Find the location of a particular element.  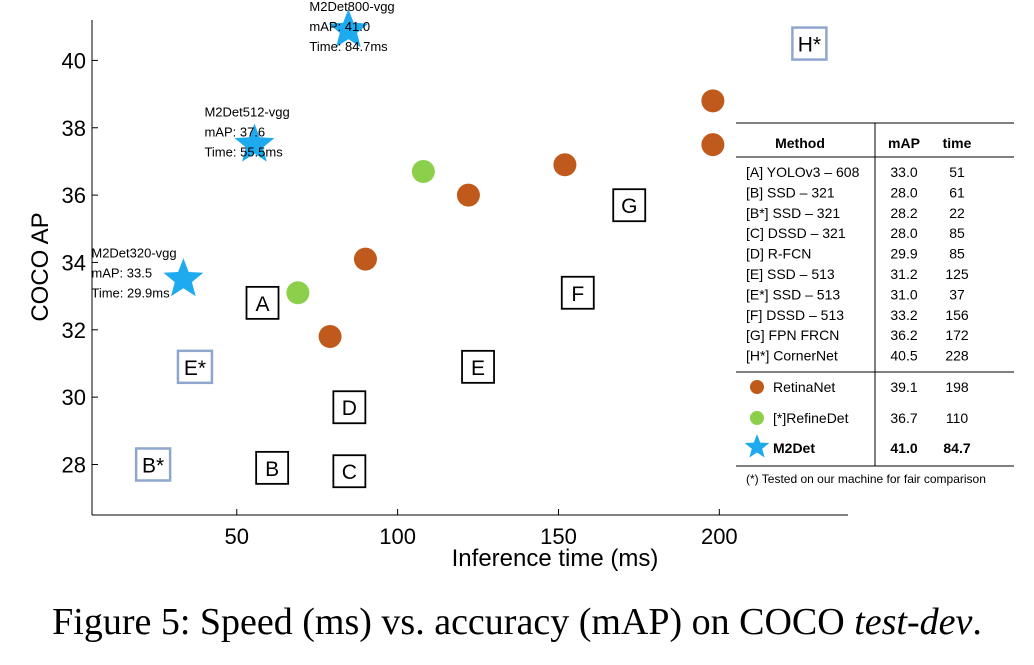

y-tick-label: 34 is located at coordinates (74, 262).